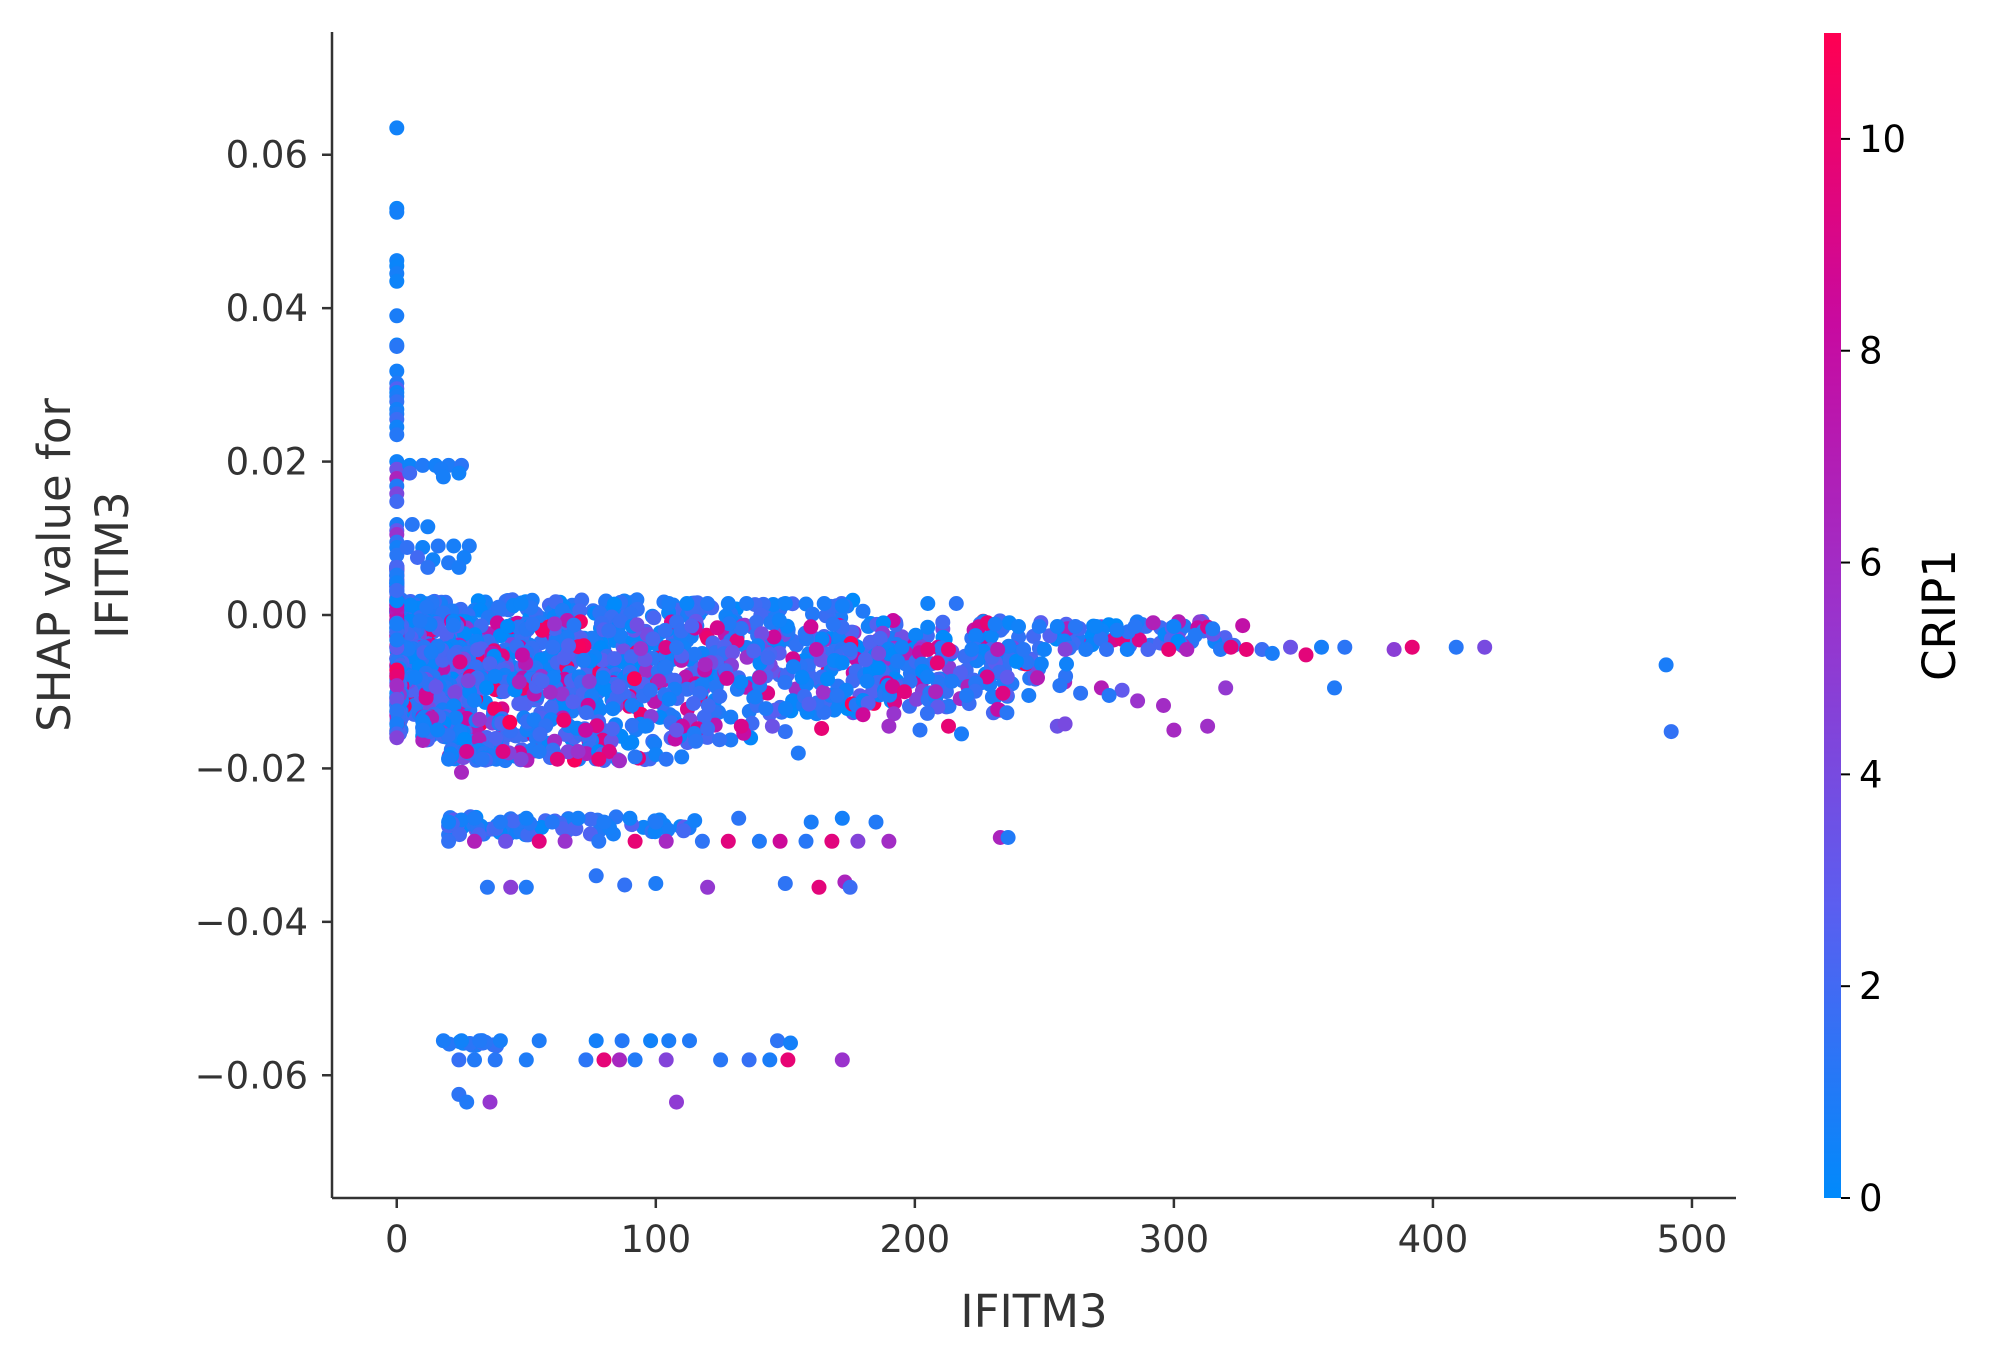 This screenshot has width=2014, height=1361. Describe the element at coordinates (1174, 1239) in the screenshot. I see `x-tick-label: 300` at that location.